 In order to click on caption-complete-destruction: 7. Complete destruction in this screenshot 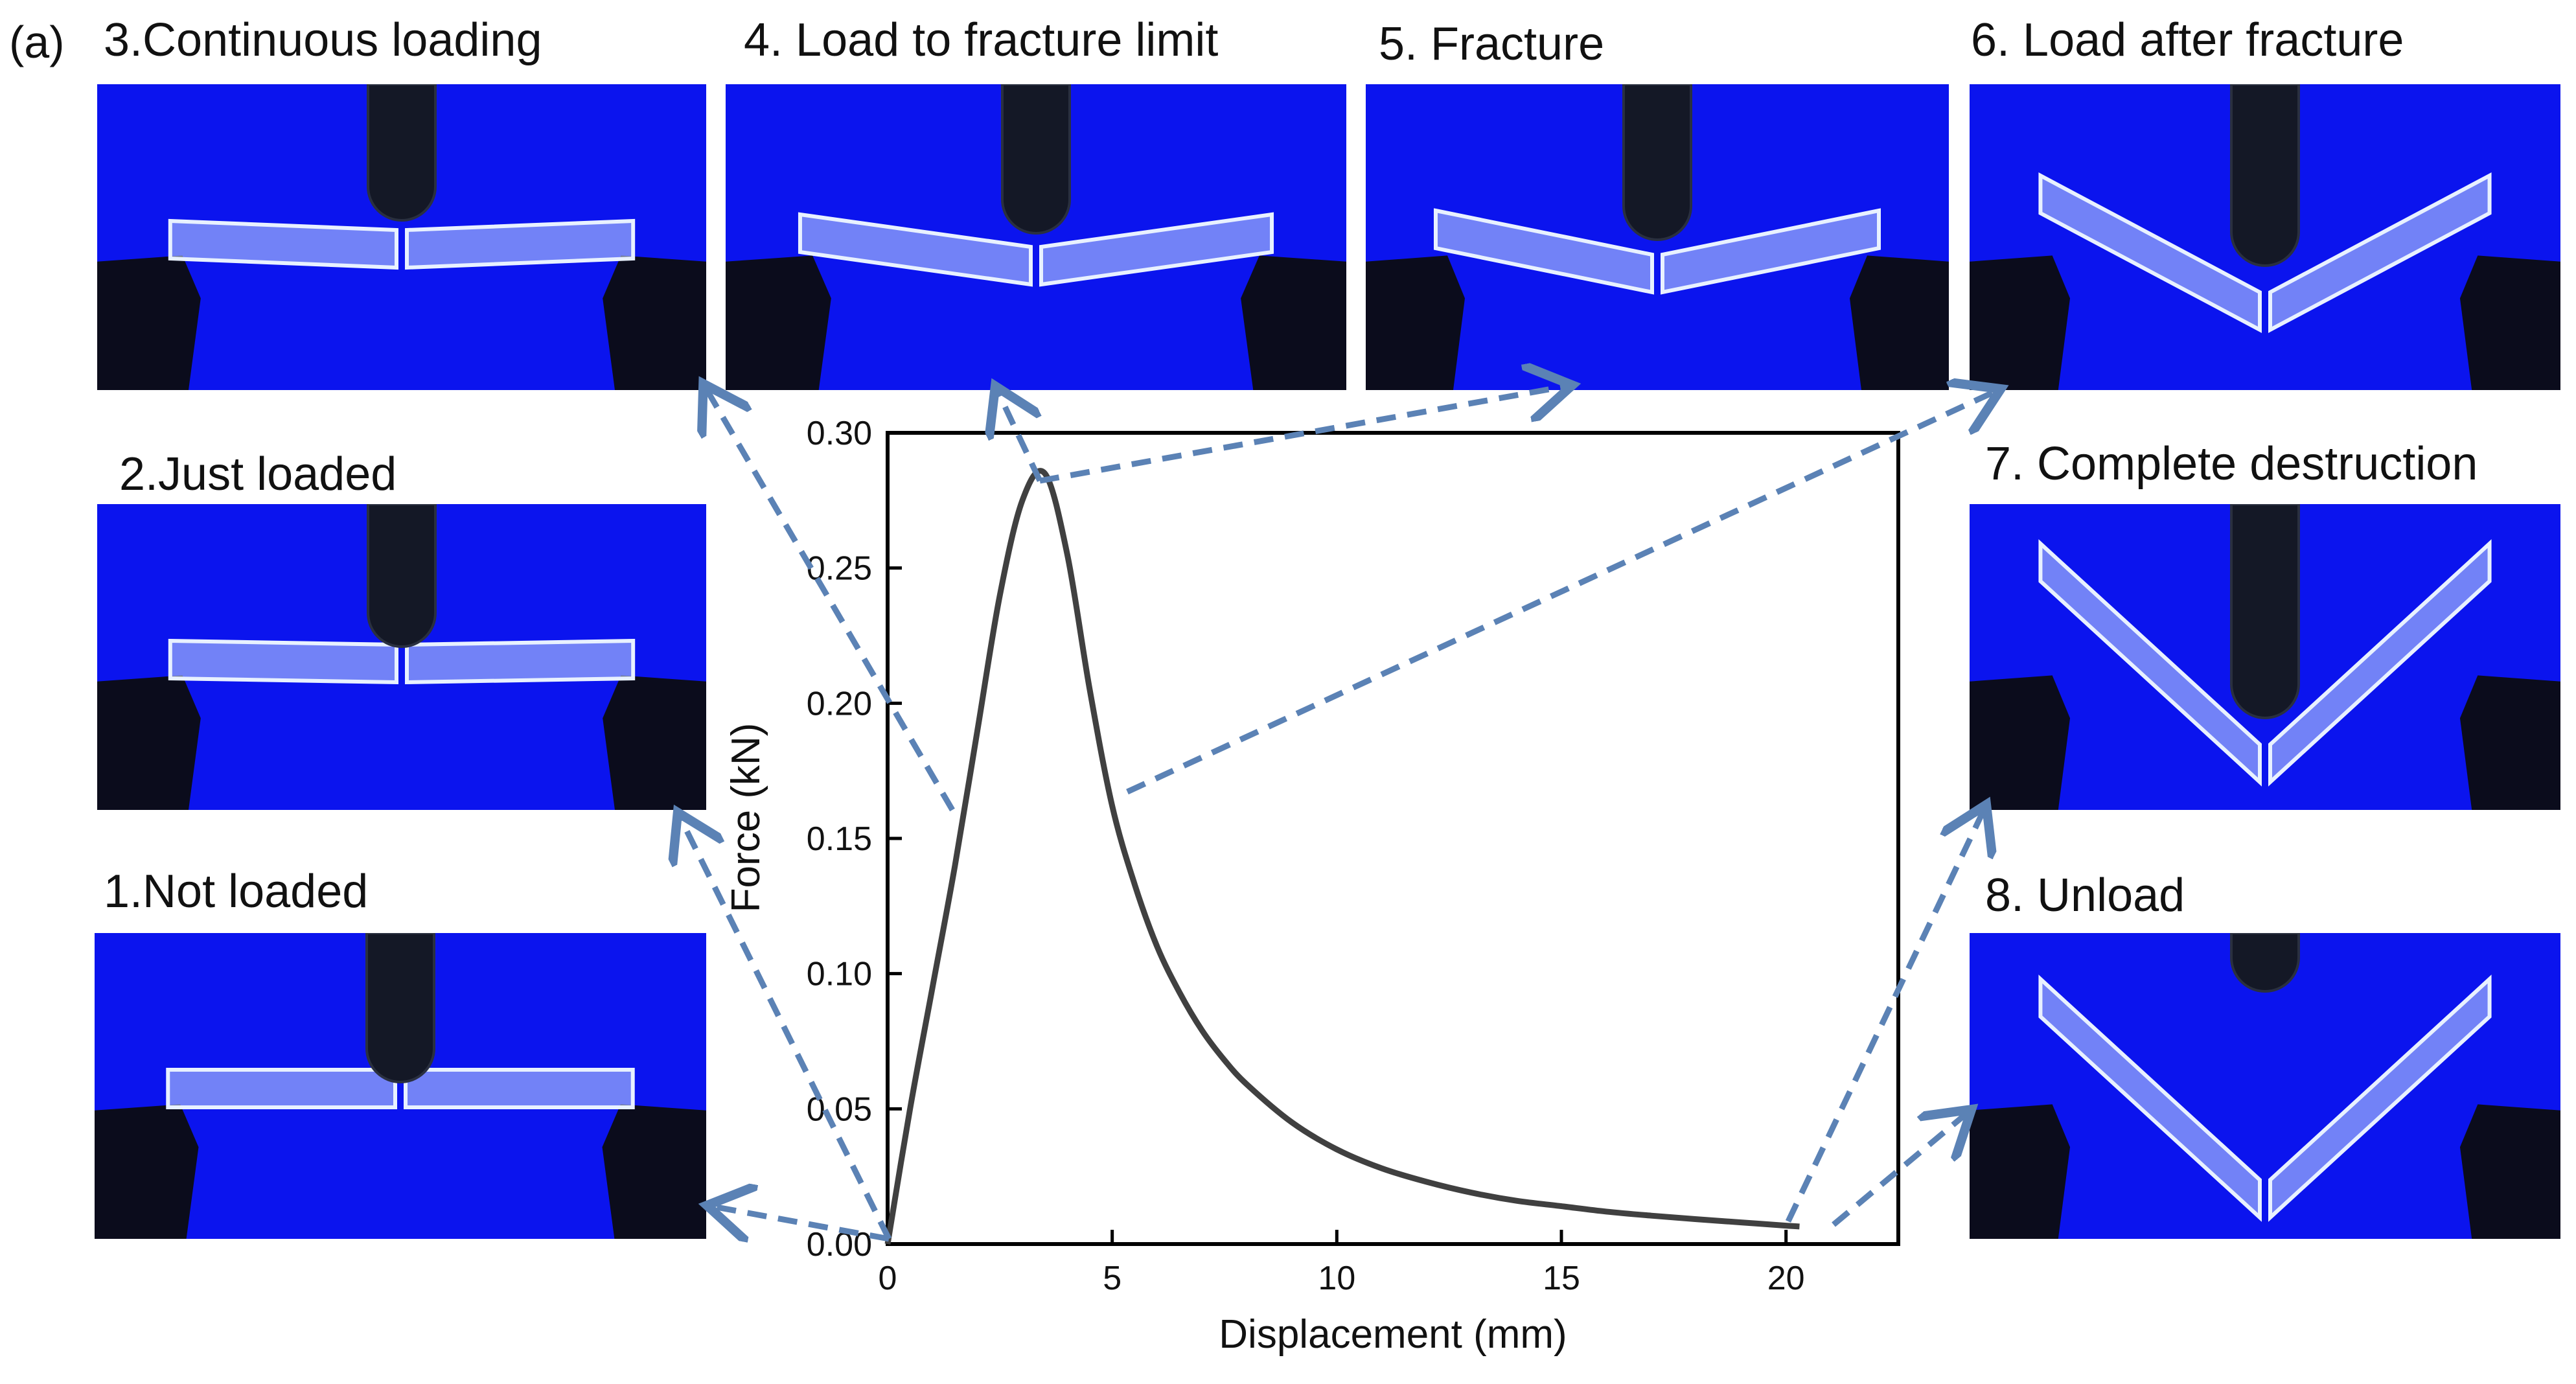, I will do `click(2231, 464)`.